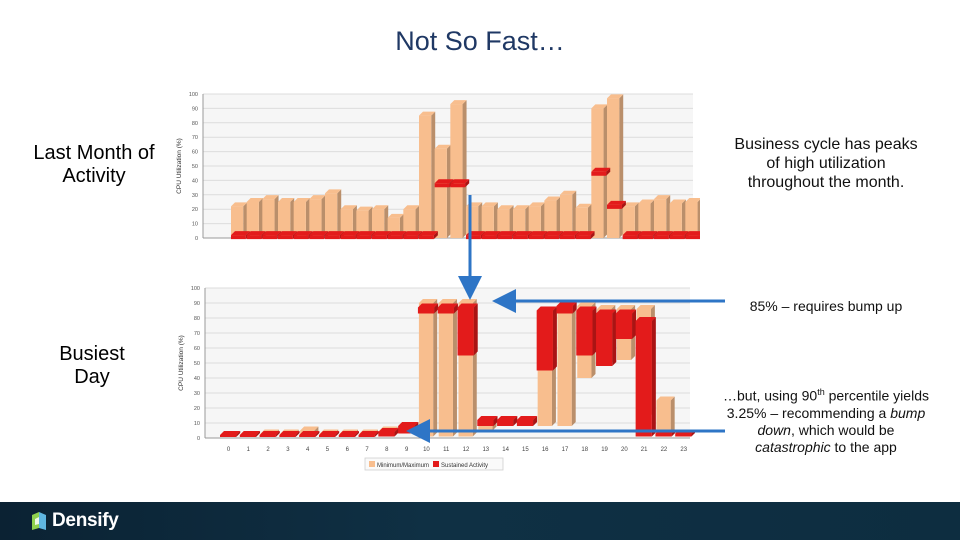 This screenshot has height=540, width=960. Describe the element at coordinates (92, 365) in the screenshot. I see `label-busiest-day: Busiest Day` at that location.